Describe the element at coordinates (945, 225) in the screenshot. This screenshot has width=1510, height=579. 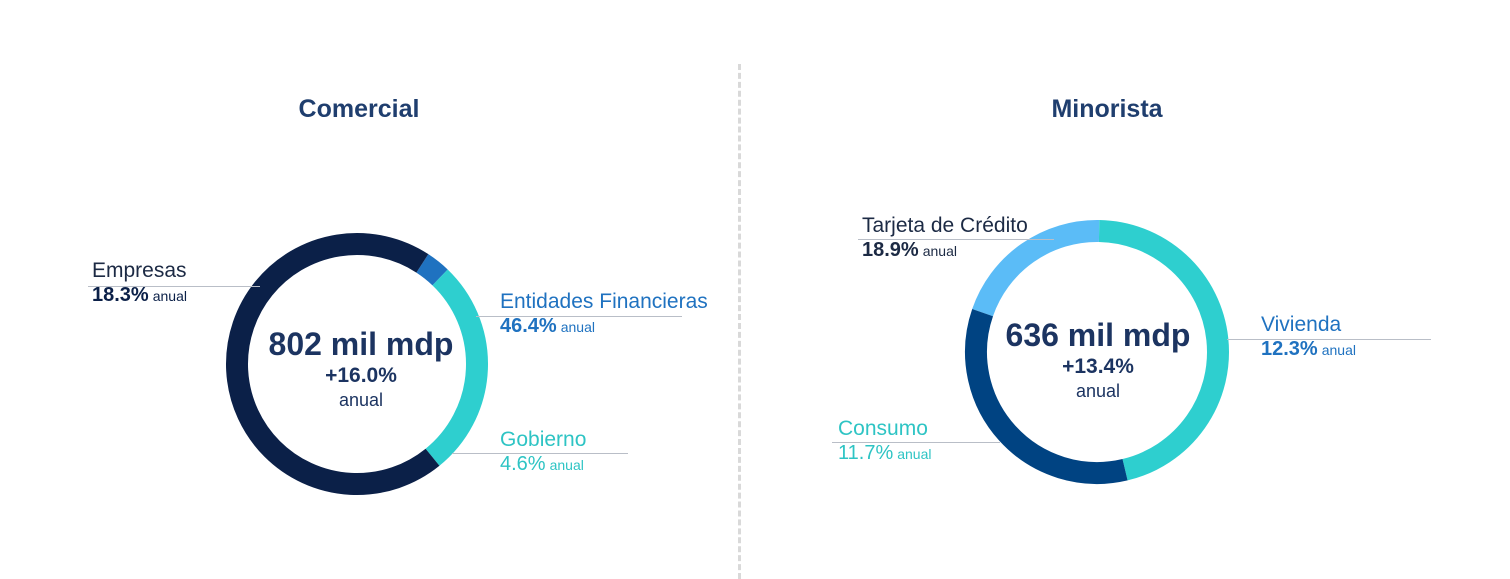
I see `series-name: Tarjeta de Crédito` at that location.